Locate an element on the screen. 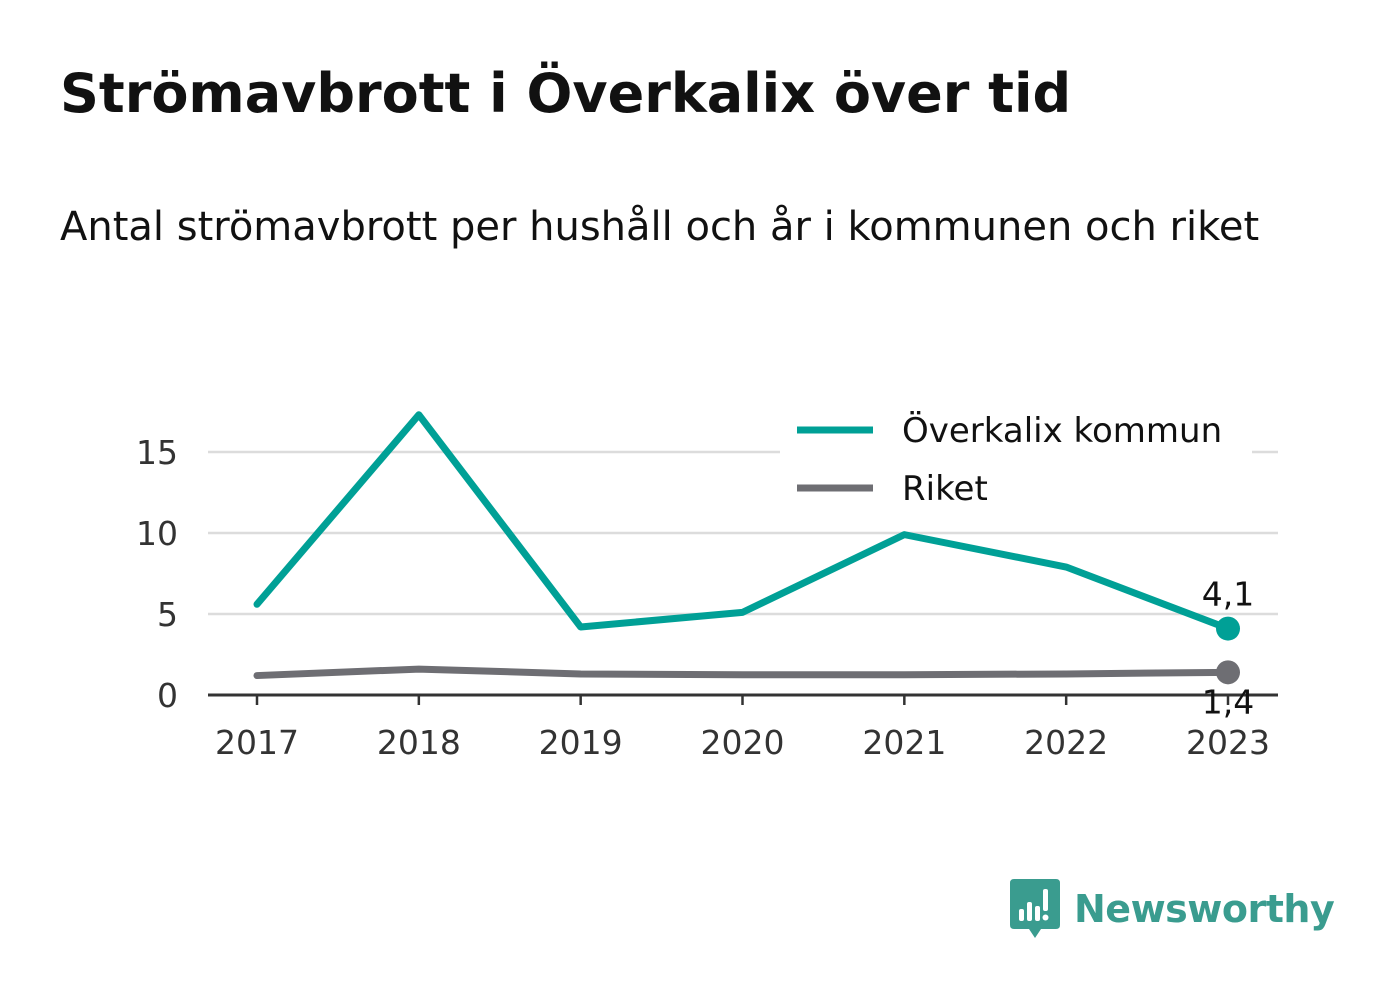 The image size is (1382, 999). data-labels: 4,1 1,4 is located at coordinates (1228, 648).